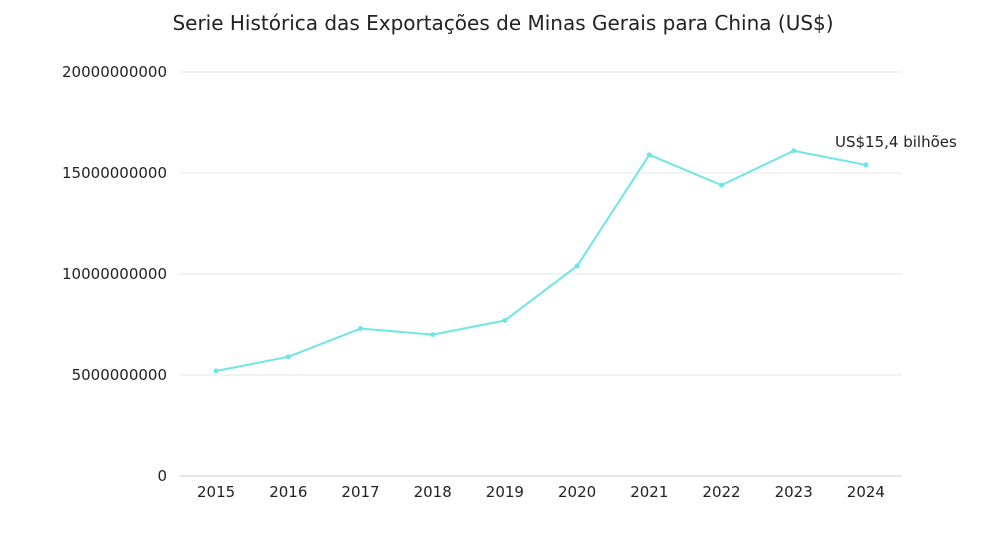  What do you see at coordinates (216, 492) in the screenshot?
I see `x-tick-label: 2015` at bounding box center [216, 492].